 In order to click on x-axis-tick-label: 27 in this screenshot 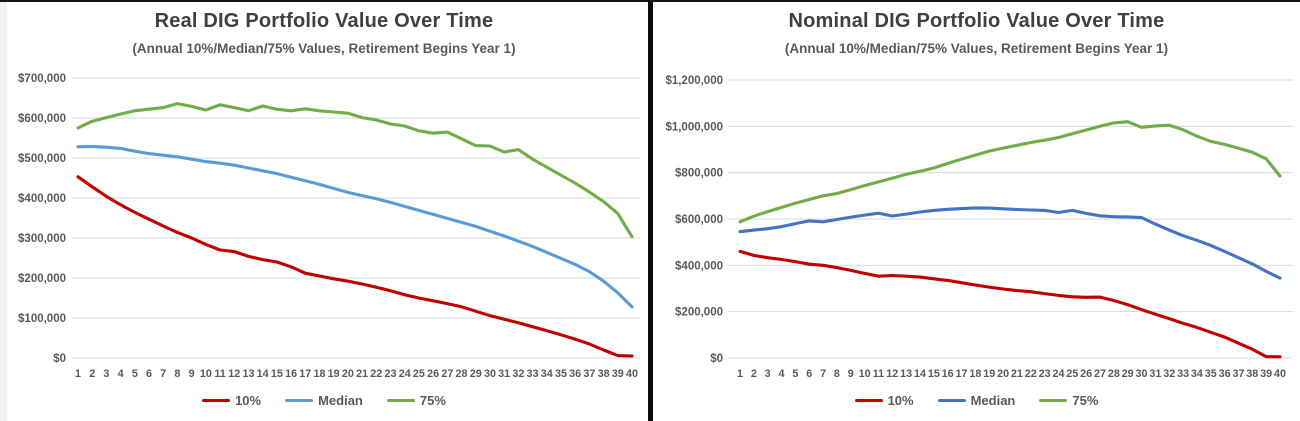, I will do `click(447, 374)`.